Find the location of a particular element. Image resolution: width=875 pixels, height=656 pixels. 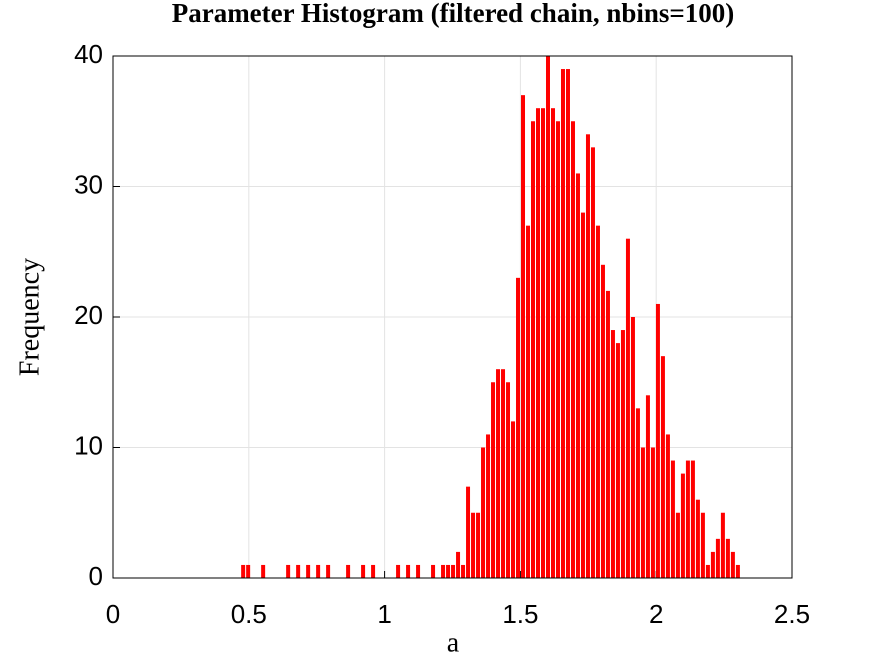

x-axis-label: a is located at coordinates (453, 641).